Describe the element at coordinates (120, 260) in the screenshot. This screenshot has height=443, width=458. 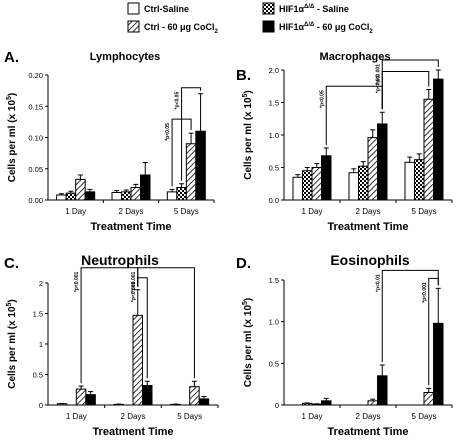
I see `panel-title: Neutrophils` at that location.